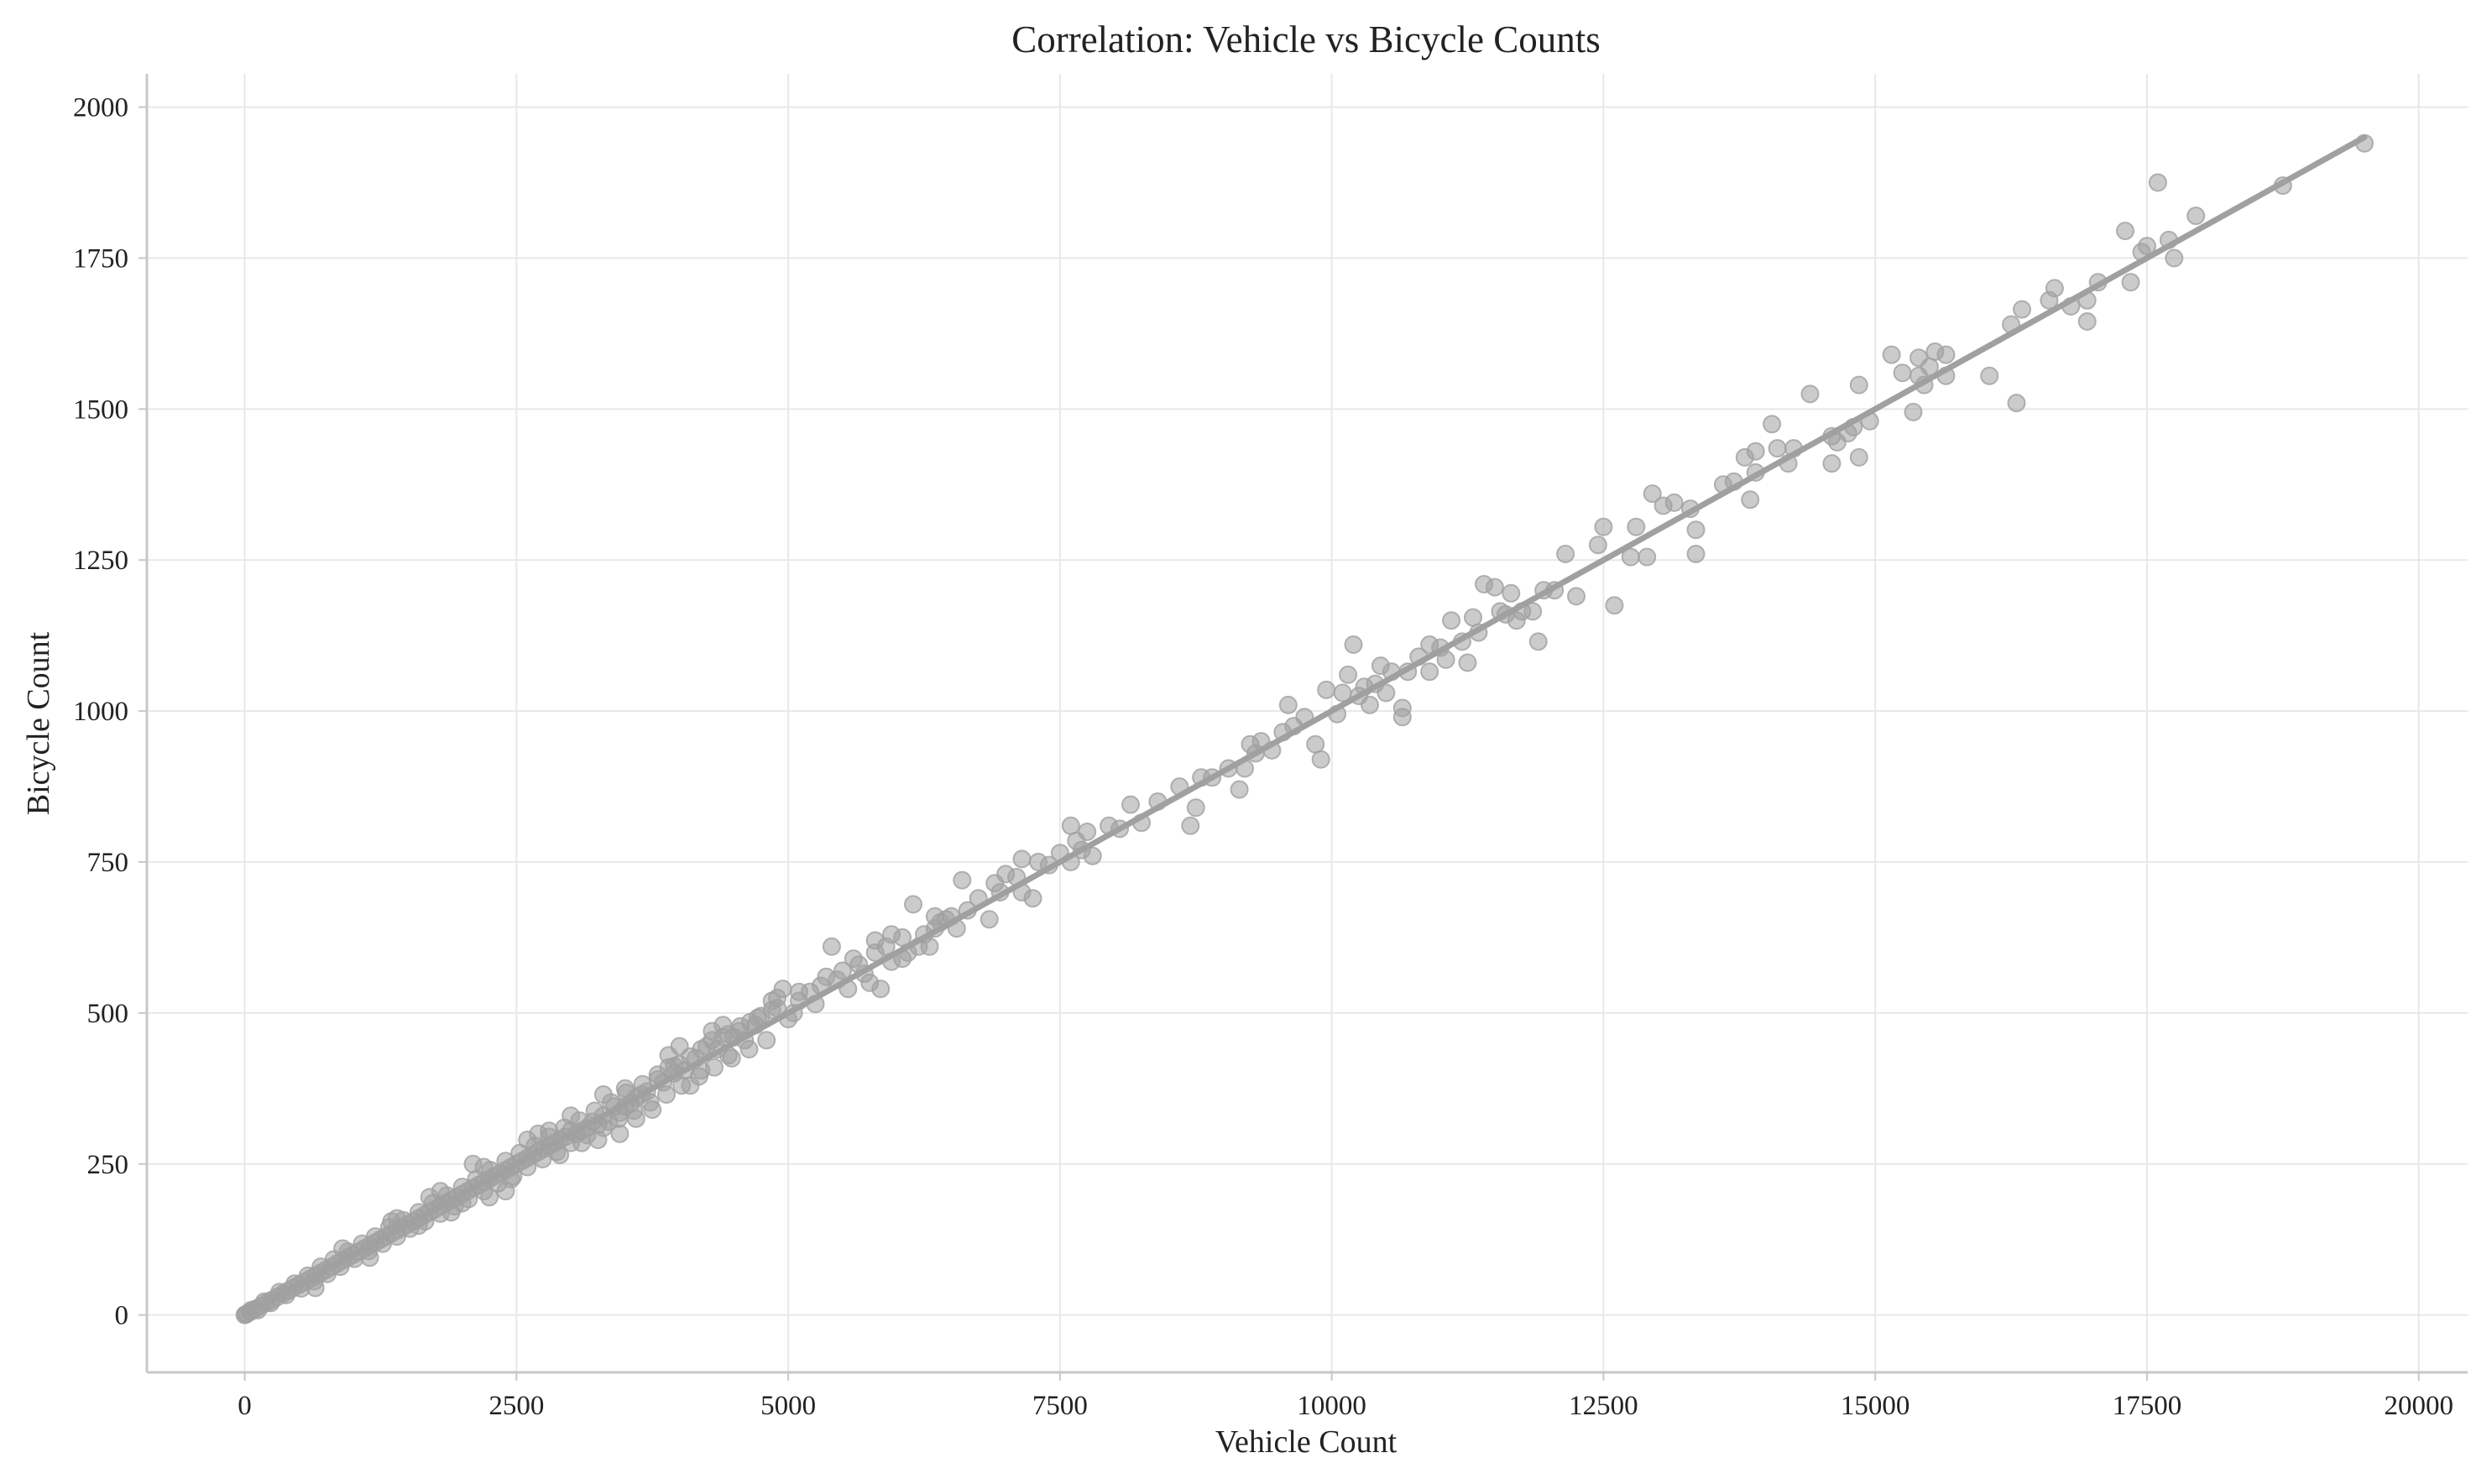 This screenshot has width=2492, height=1484. I want to click on x-tick-label: 20000, so click(2418, 1406).